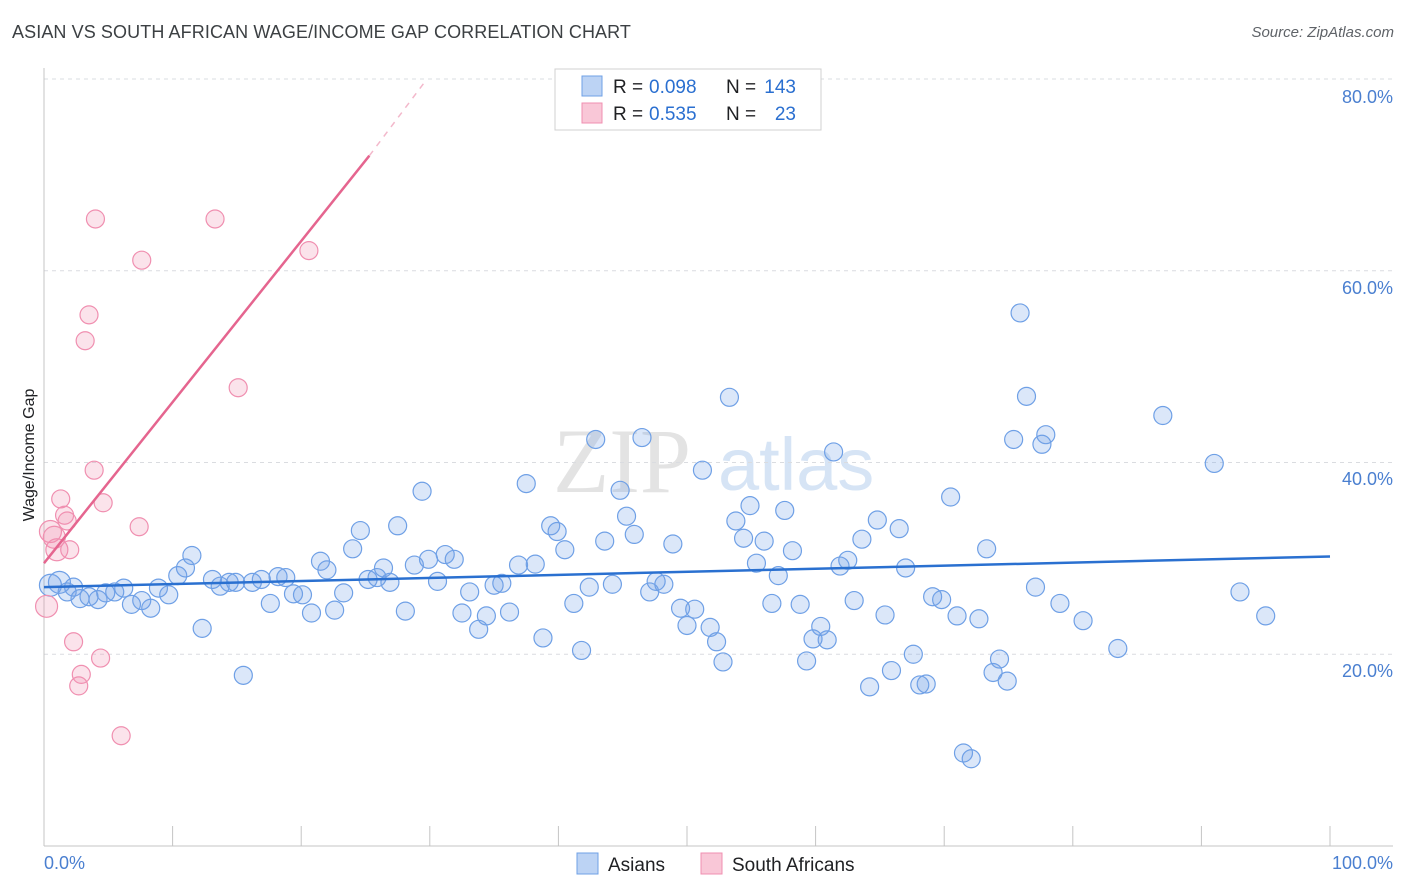 The image size is (1406, 892). What do you see at coordinates (176, 477) in the screenshot?
I see `series-south-africans` at bounding box center [176, 477].